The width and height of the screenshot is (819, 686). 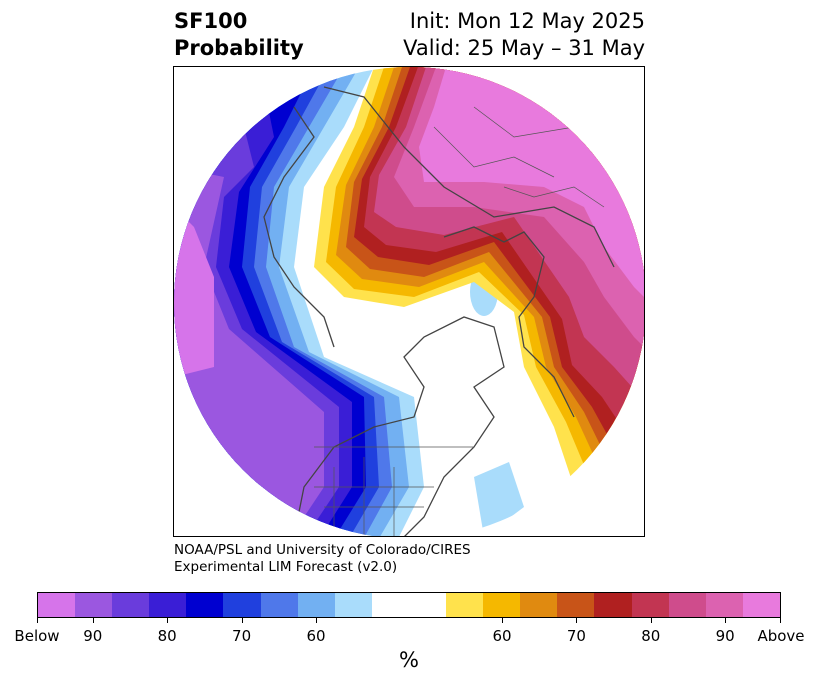 I want to click on credit-line2: Experimental LIM Forecast (v2.0), so click(x=286, y=567).